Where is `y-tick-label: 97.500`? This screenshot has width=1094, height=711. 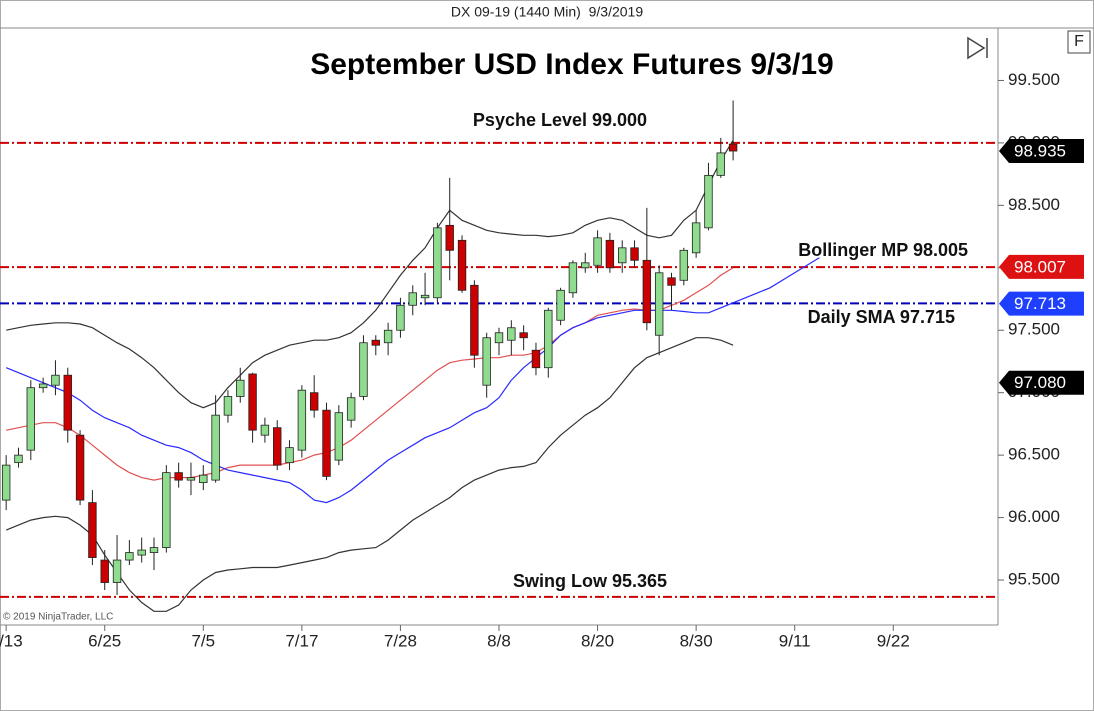 y-tick-label: 97.500 is located at coordinates (1034, 329).